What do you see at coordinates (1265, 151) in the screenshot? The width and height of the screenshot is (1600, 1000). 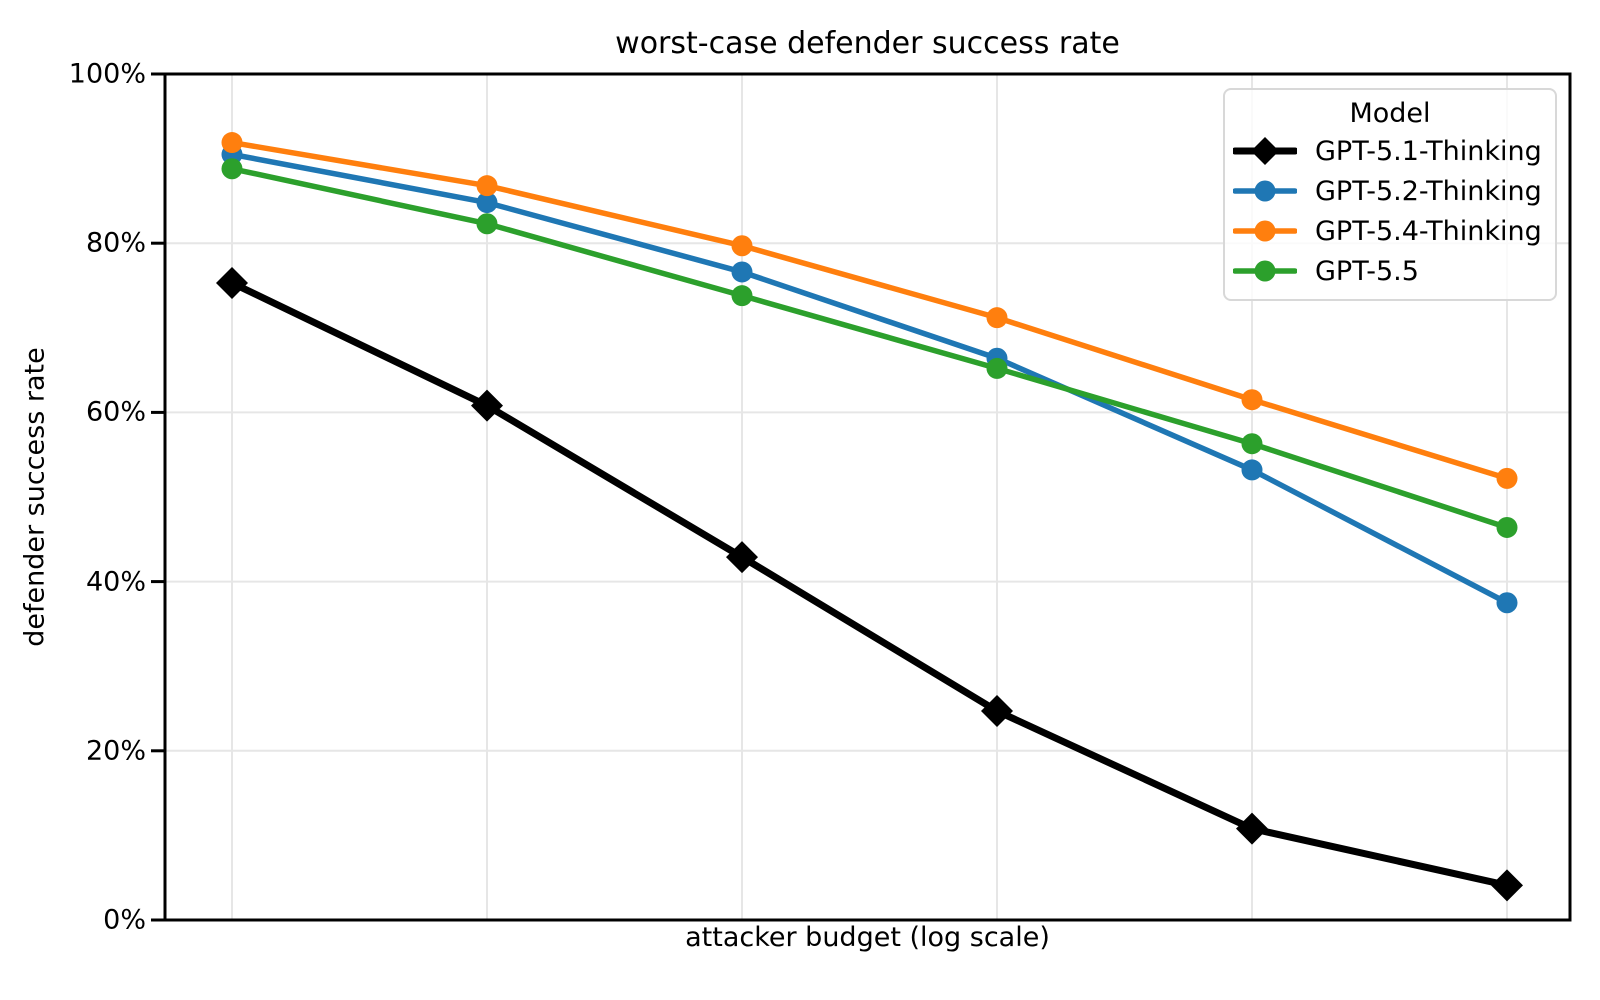 I see `legend-marker-diamond-icon` at bounding box center [1265, 151].